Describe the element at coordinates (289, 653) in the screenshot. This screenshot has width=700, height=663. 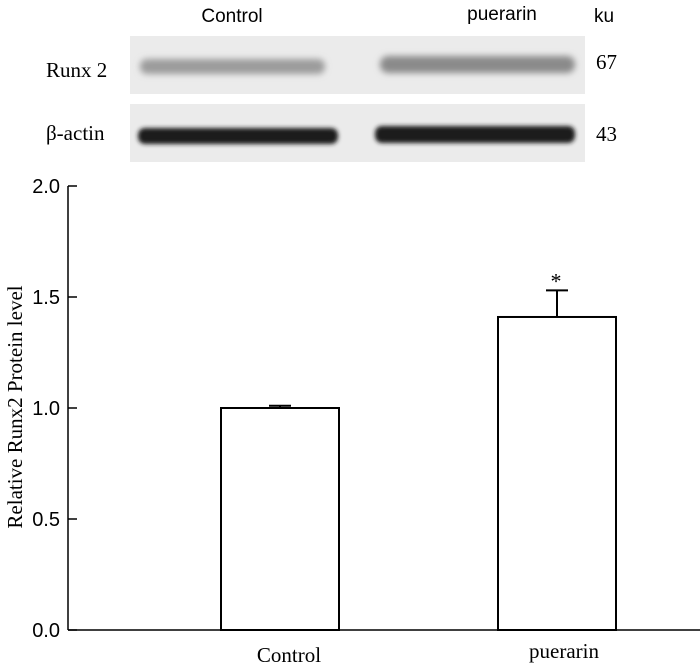
I see `x-tick-label: Control` at that location.